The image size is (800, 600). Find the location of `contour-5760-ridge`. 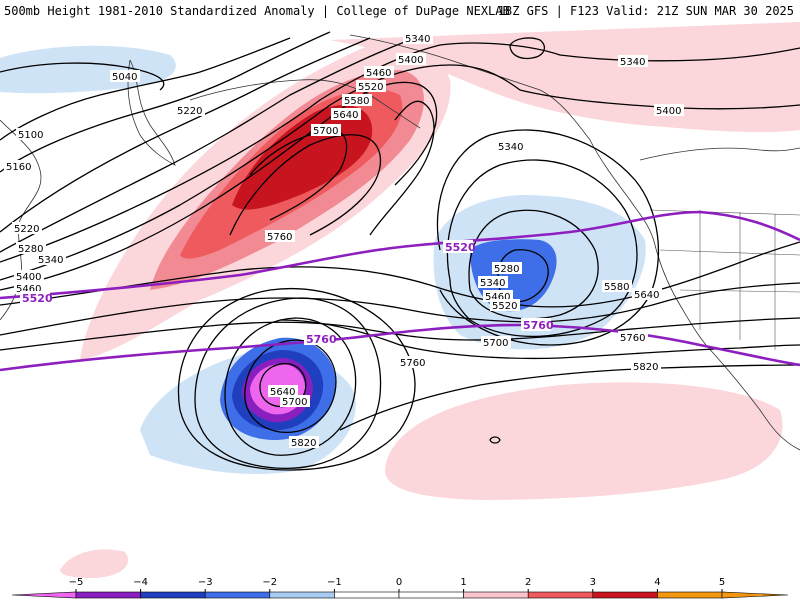

contour-5760-ridge is located at coordinates (305, 185).